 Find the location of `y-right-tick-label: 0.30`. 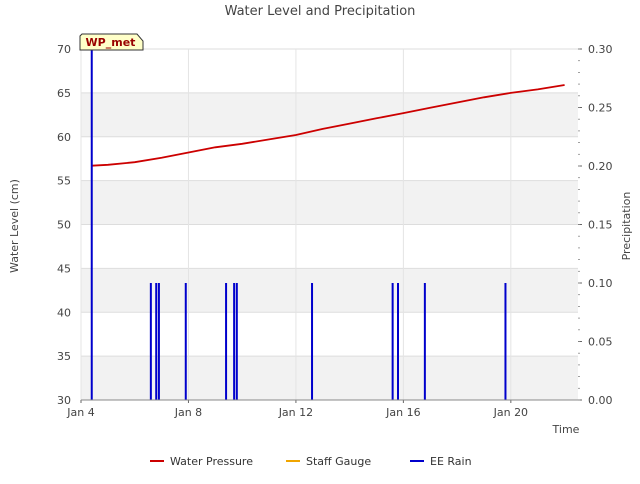

y-right-tick-label: 0.30 is located at coordinates (600, 49).